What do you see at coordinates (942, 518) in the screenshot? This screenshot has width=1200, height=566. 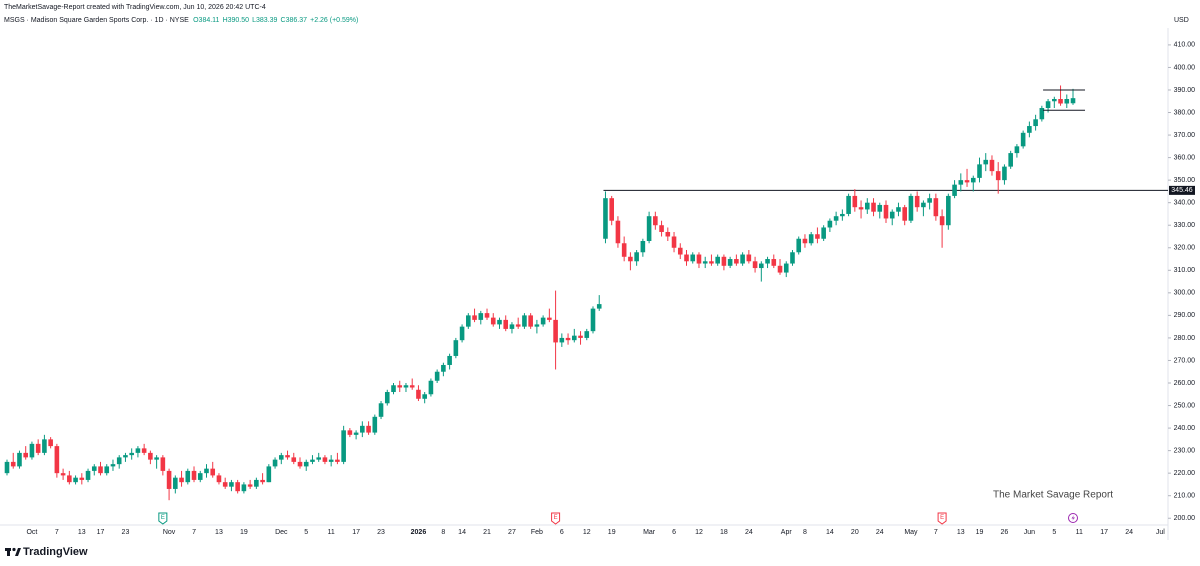 I see `earnings-label: E` at bounding box center [942, 518].